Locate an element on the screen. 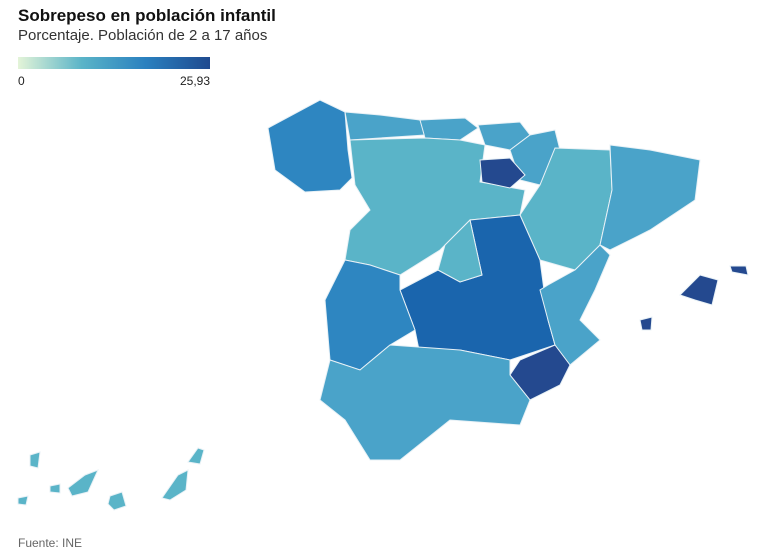  source: Fuente: INE is located at coordinates (50, 543).